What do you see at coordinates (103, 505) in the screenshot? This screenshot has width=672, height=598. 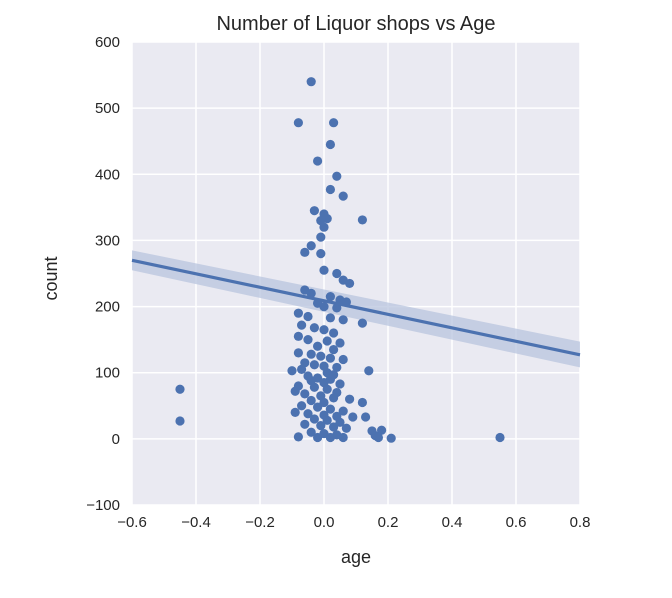 I see `y-tick-label: −100` at bounding box center [103, 505].